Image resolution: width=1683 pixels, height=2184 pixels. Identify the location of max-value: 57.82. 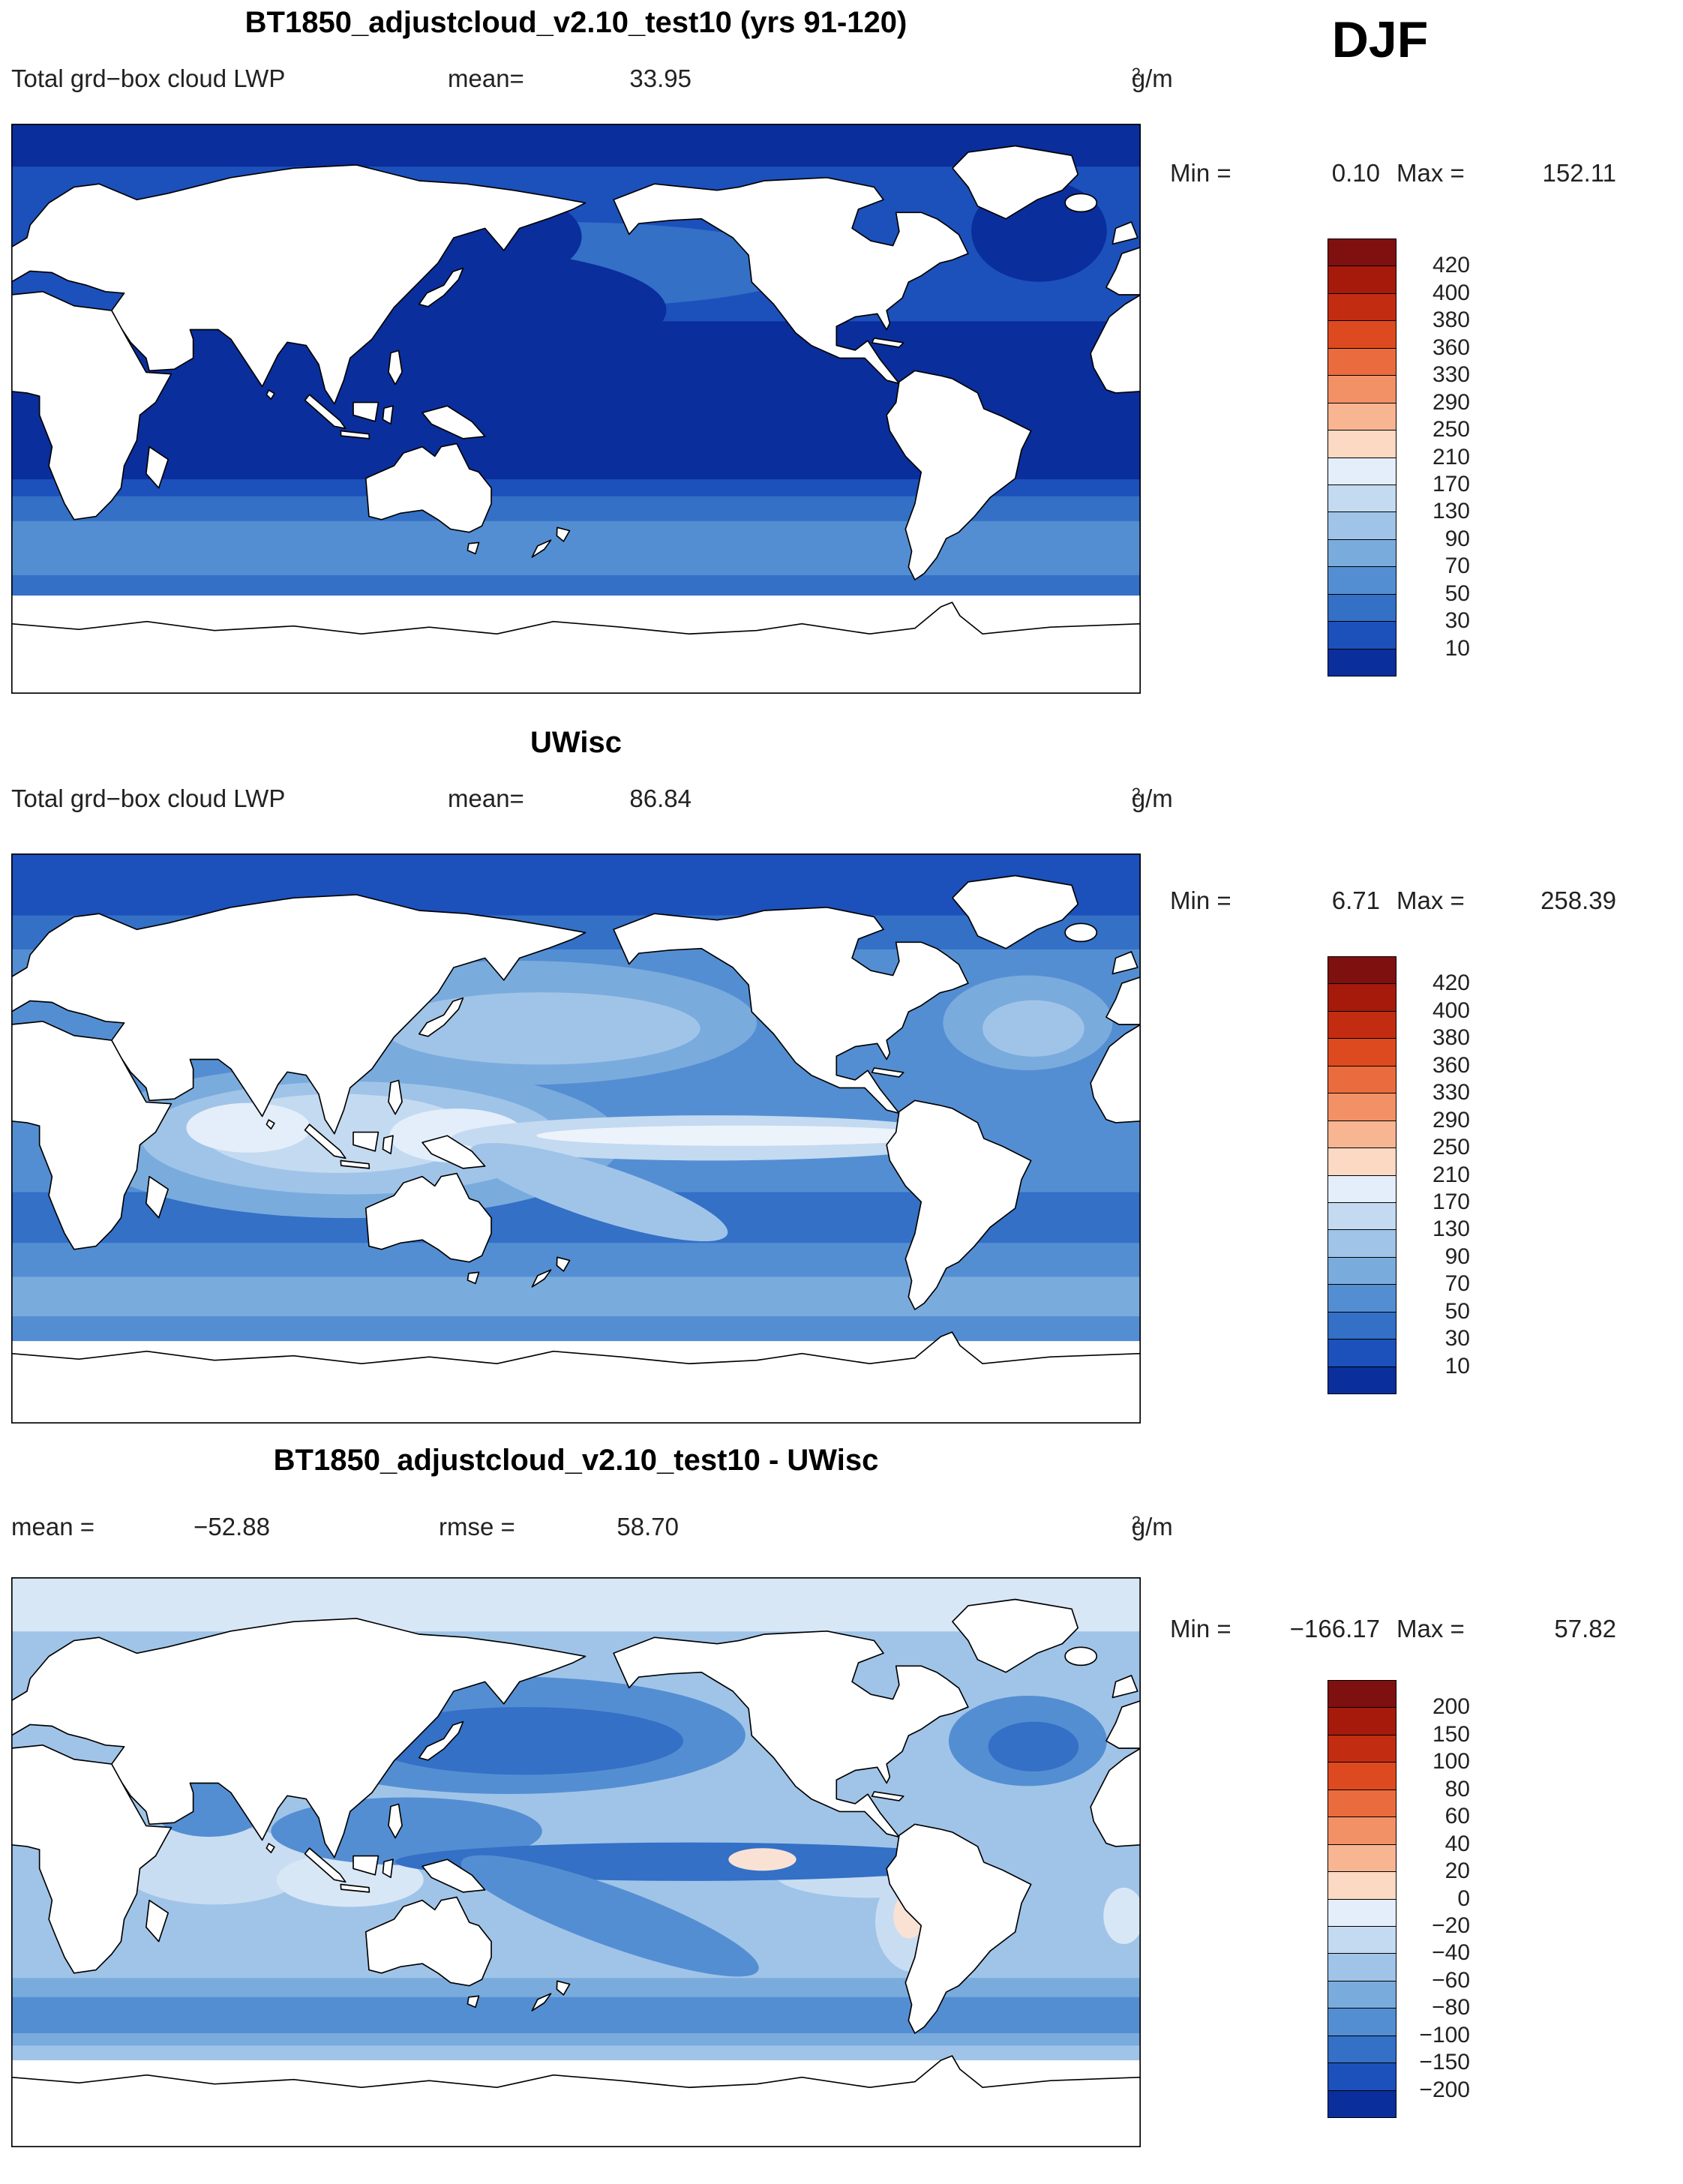
(1585, 1628).